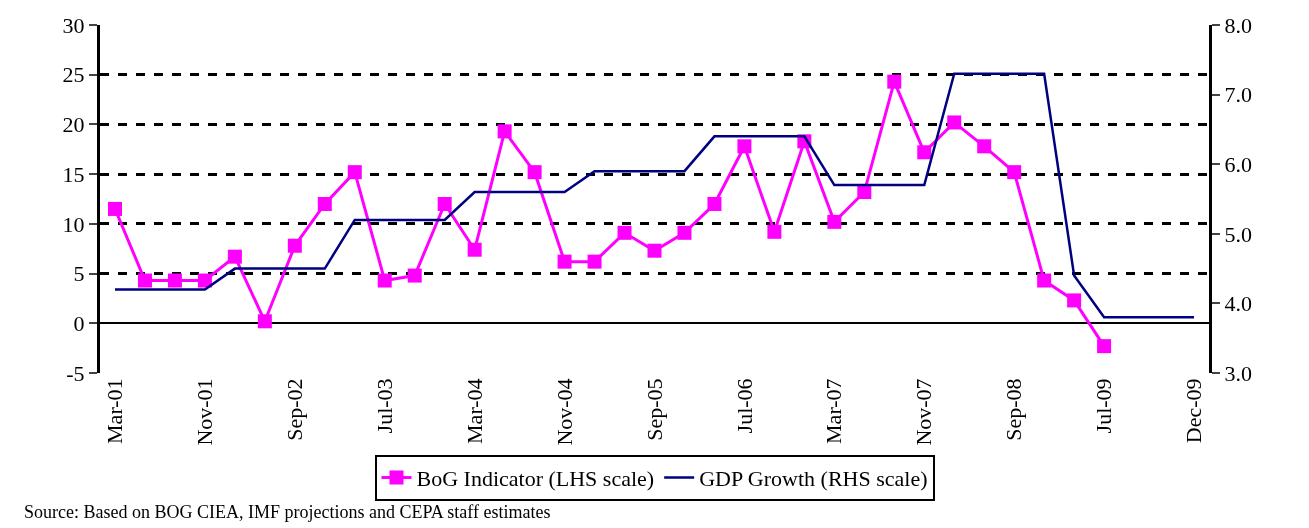 This screenshot has width=1309, height=528. I want to click on x-tick-label: Jul-06, so click(744, 406).